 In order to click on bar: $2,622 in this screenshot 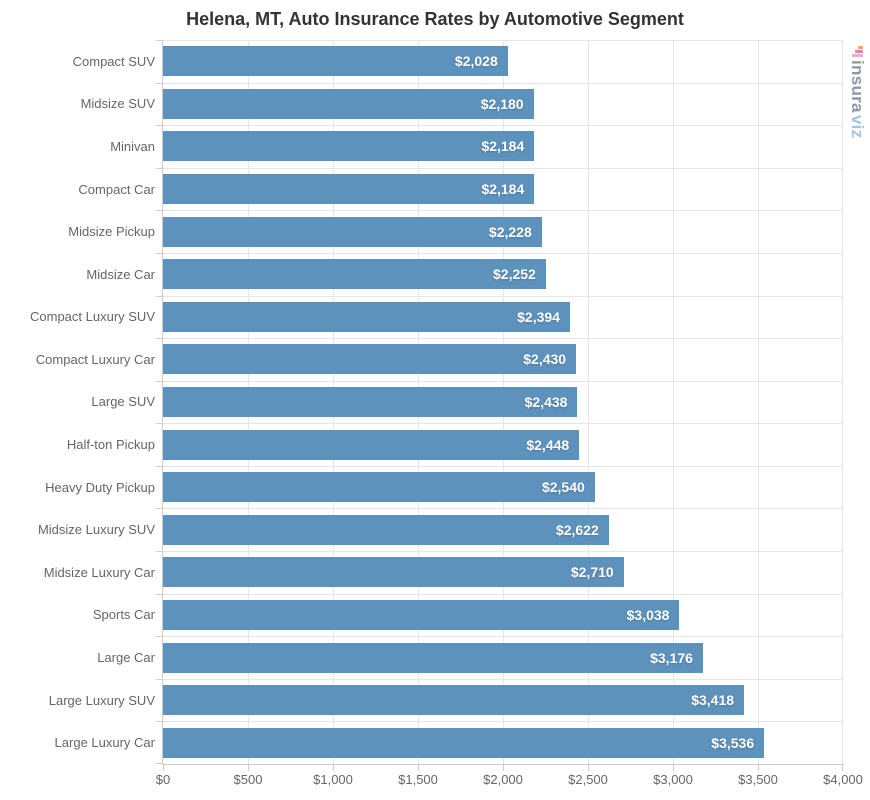, I will do `click(386, 529)`.